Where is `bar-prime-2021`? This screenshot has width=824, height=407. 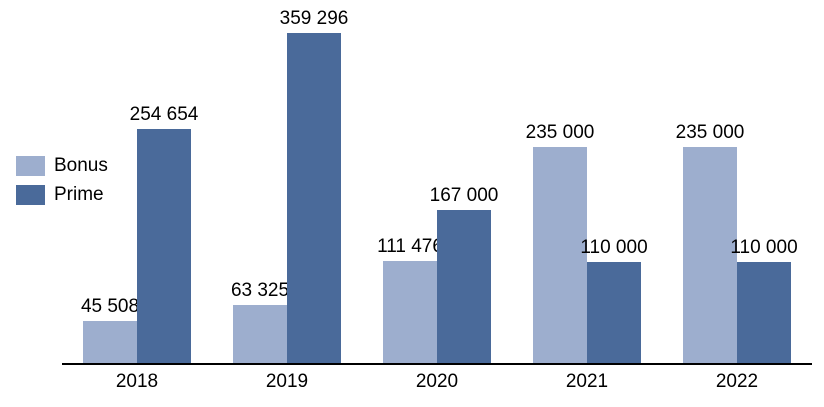 bar-prime-2021 is located at coordinates (614, 312).